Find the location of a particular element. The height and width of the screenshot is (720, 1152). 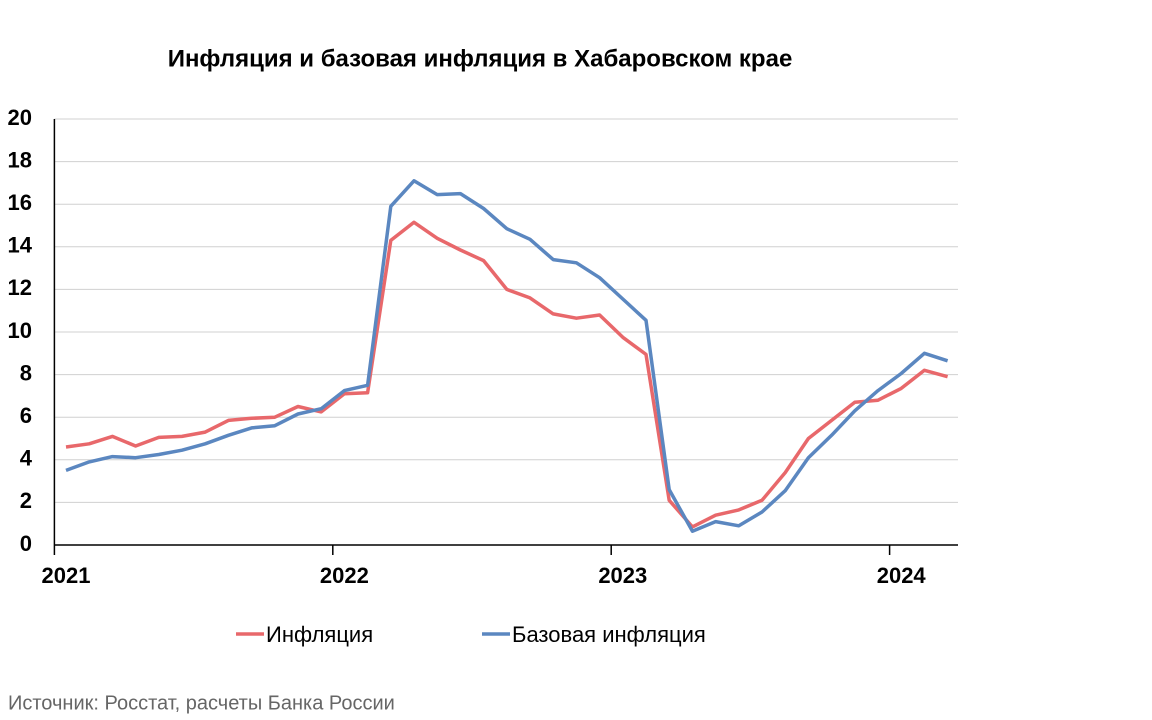

y-tick-label: 4 is located at coordinates (26, 458).